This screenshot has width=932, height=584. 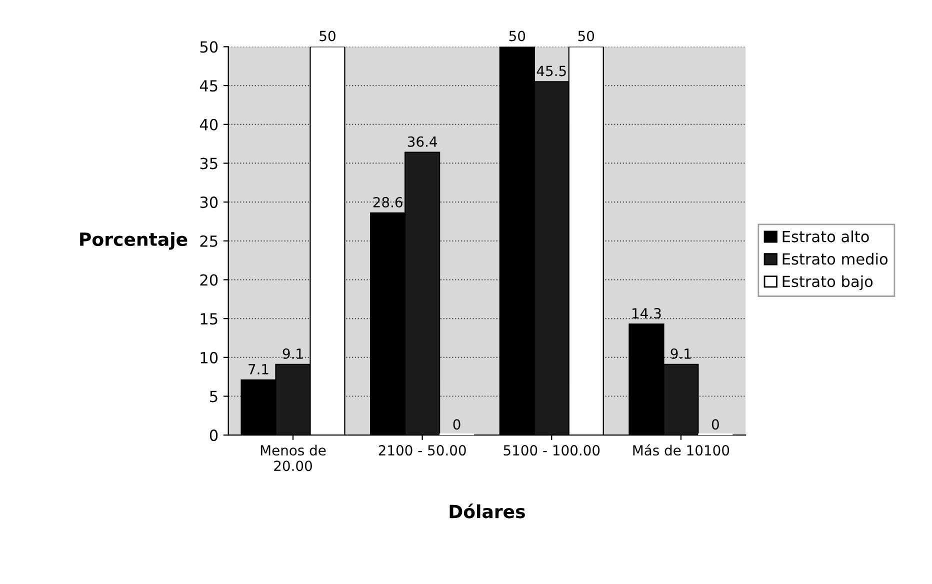 What do you see at coordinates (825, 236) in the screenshot?
I see `legend-label: Estrato alto` at bounding box center [825, 236].